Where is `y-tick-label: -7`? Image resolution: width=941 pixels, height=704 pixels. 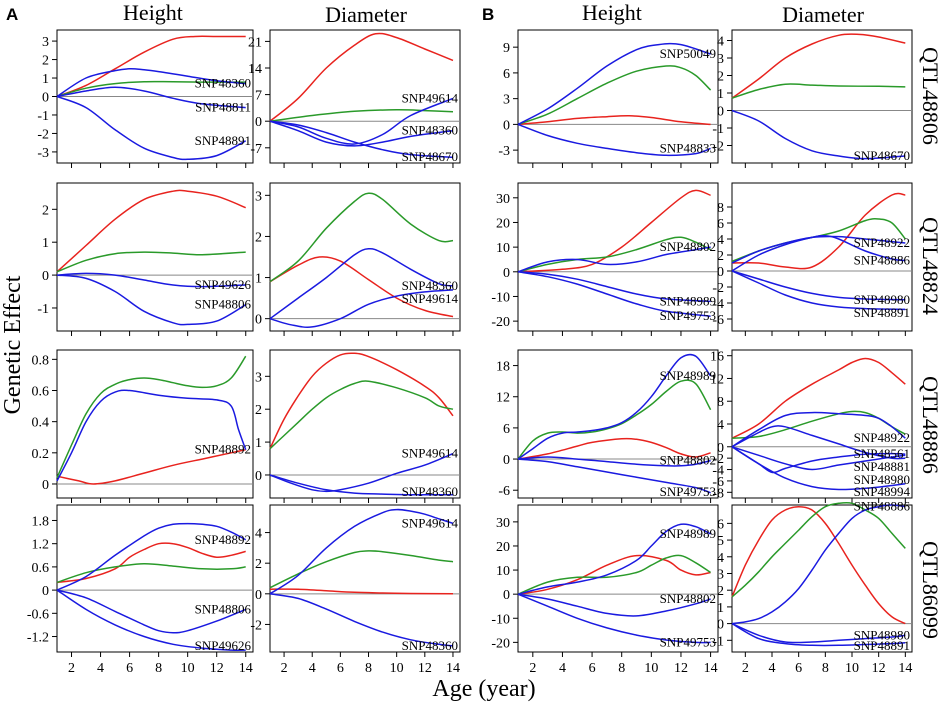
y-tick-label: -7 is located at coordinates (256, 149).